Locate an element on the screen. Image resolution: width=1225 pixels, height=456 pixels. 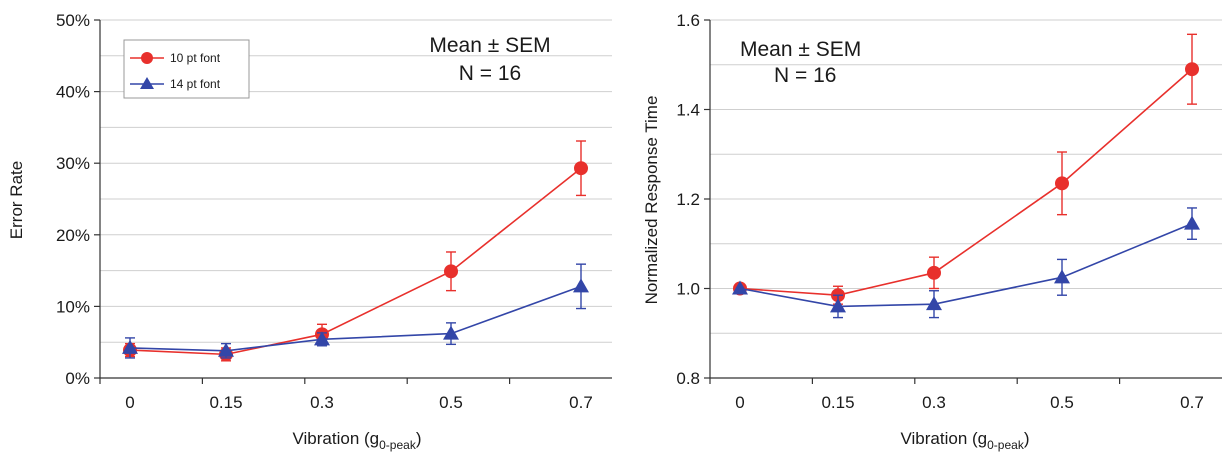
y-tick-label: 30% is located at coordinates (73, 163).